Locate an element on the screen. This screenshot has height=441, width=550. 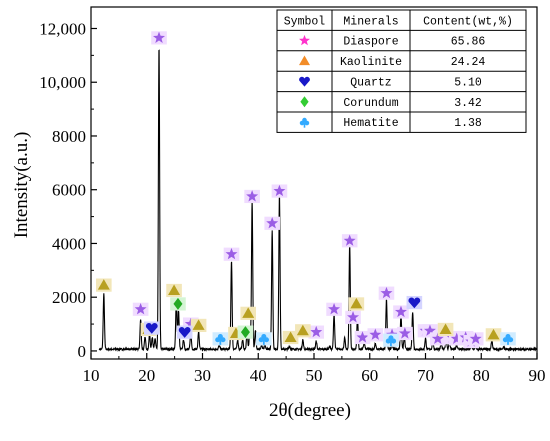
y-tick-label: 0 is located at coordinates (82, 351).